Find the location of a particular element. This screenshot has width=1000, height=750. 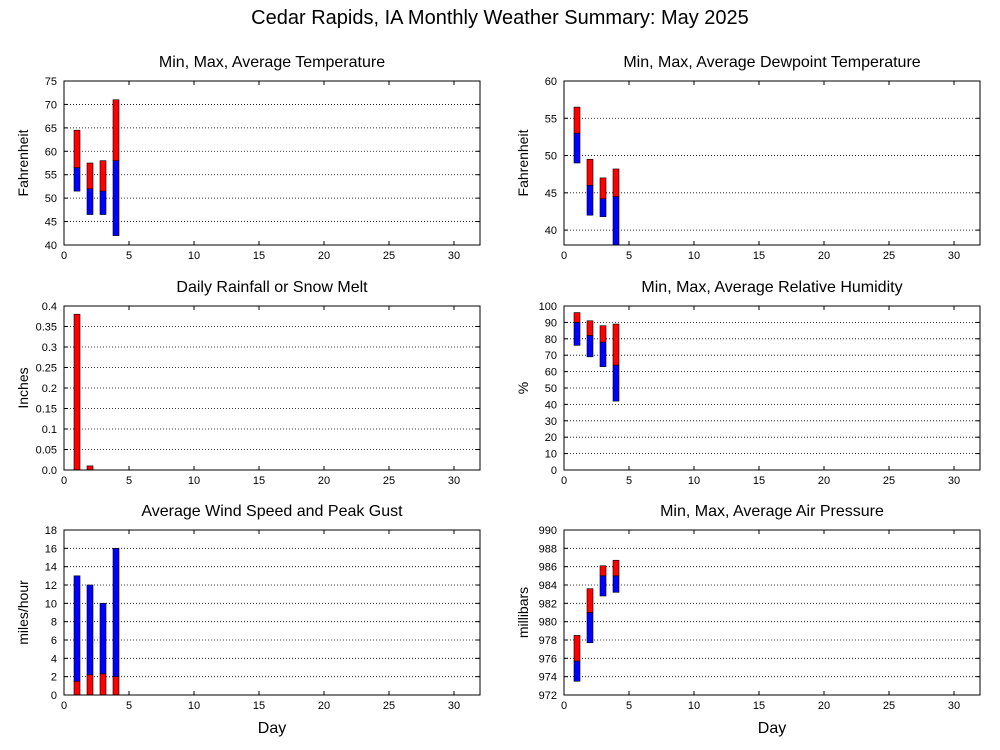

chart-title: Min, Max, Average Dewpoint Temperature is located at coordinates (771, 62).